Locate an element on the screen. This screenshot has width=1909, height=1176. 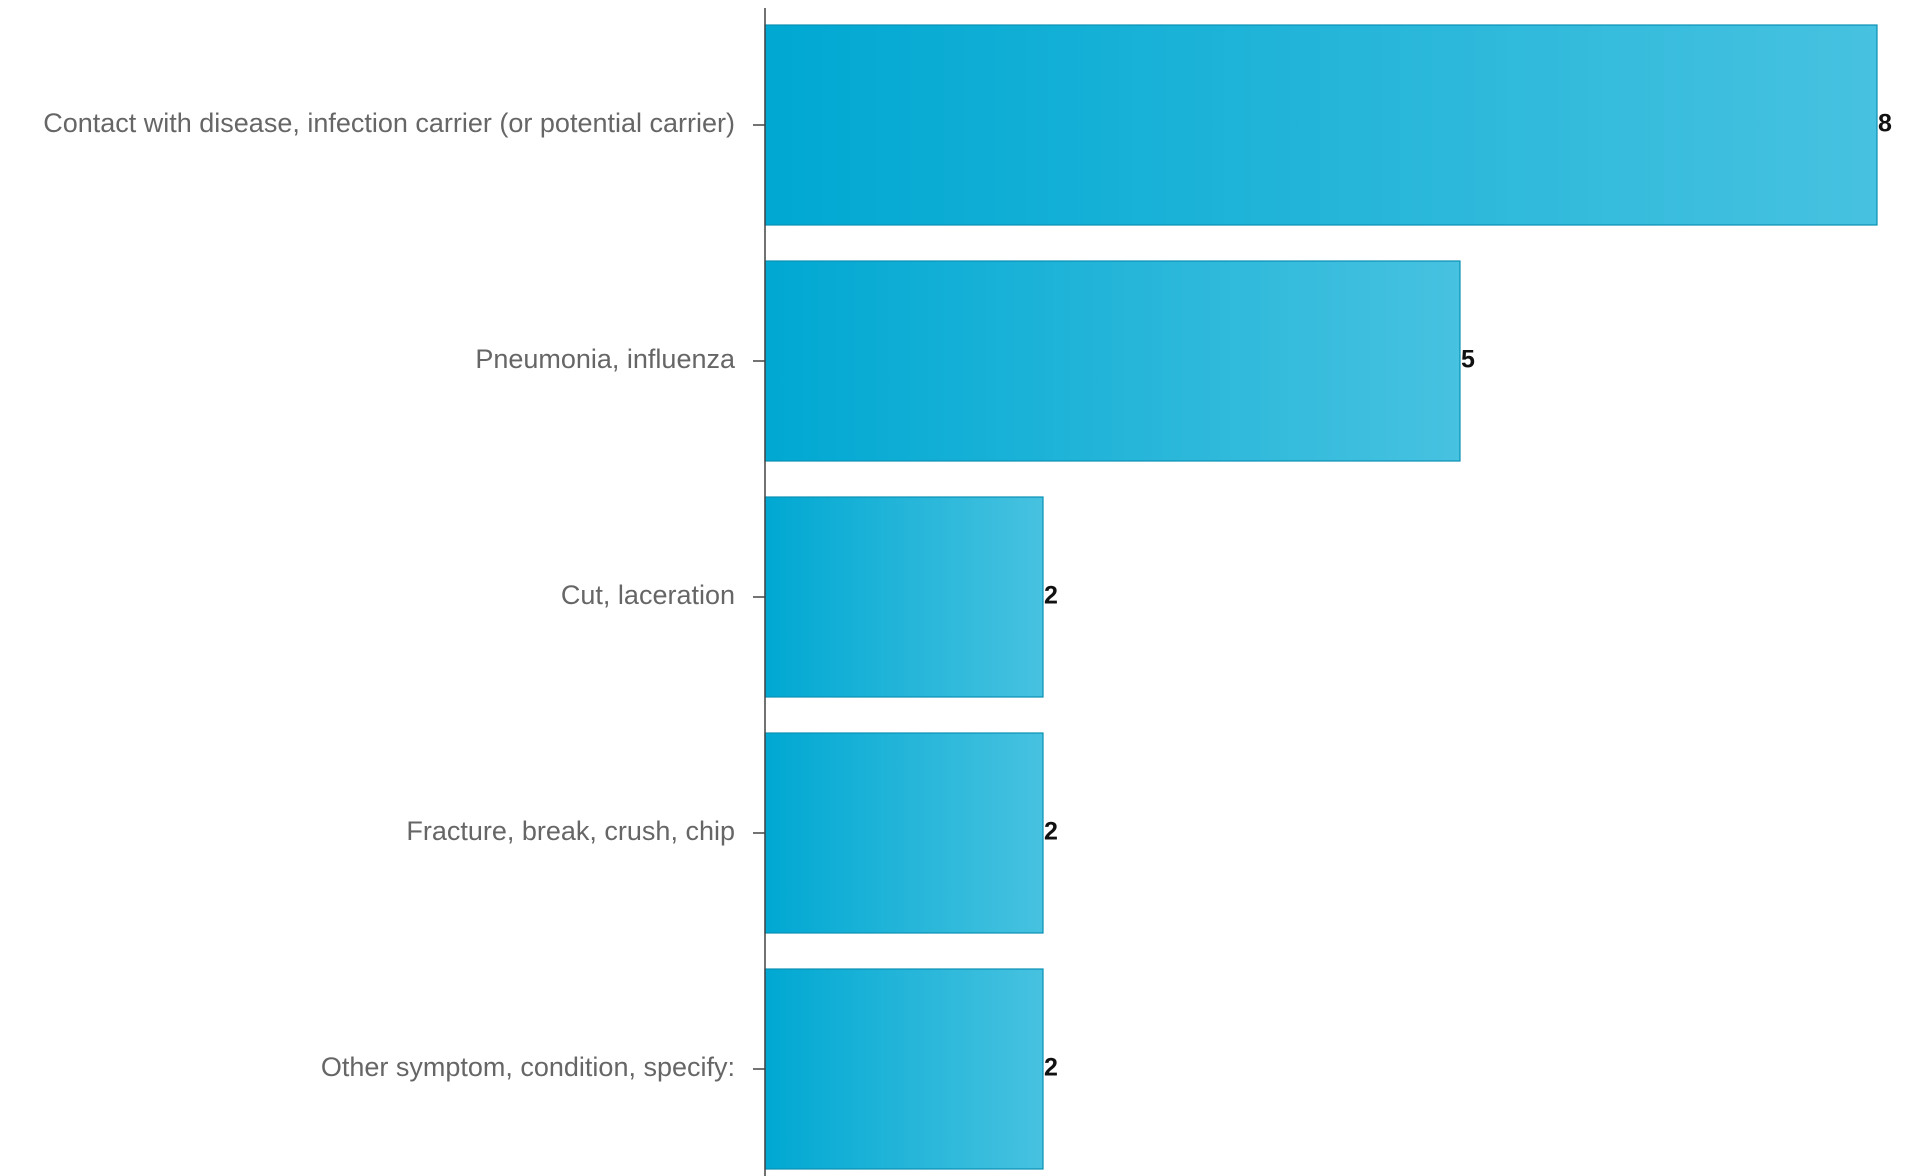
value-label-1: 5 is located at coordinates (1468, 360).